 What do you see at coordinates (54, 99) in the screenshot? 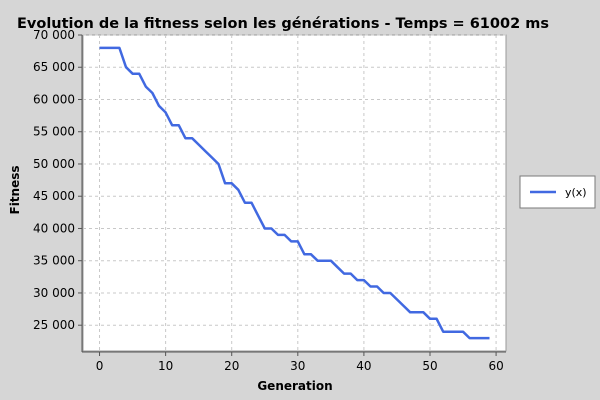
I see `y-tick-label: 60 000` at bounding box center [54, 99].